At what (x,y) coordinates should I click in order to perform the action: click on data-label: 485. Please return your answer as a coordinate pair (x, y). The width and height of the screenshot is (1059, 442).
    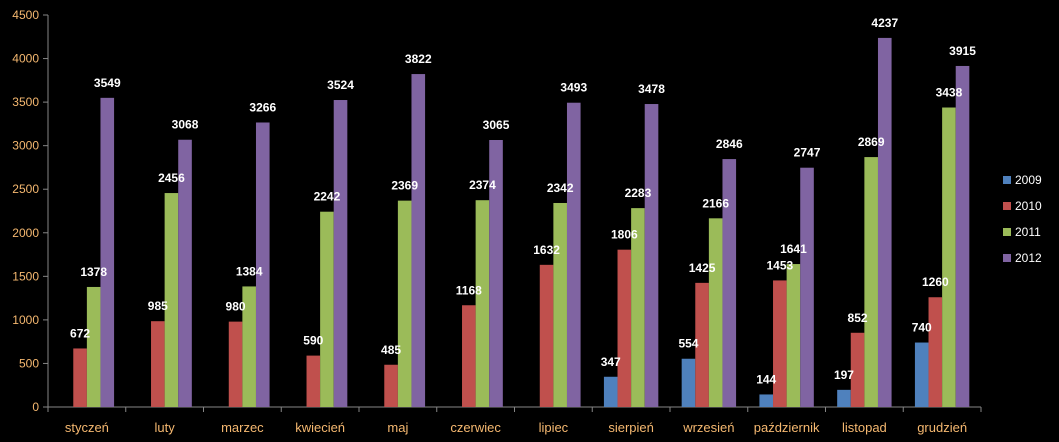
    Looking at the image, I should click on (391, 350).